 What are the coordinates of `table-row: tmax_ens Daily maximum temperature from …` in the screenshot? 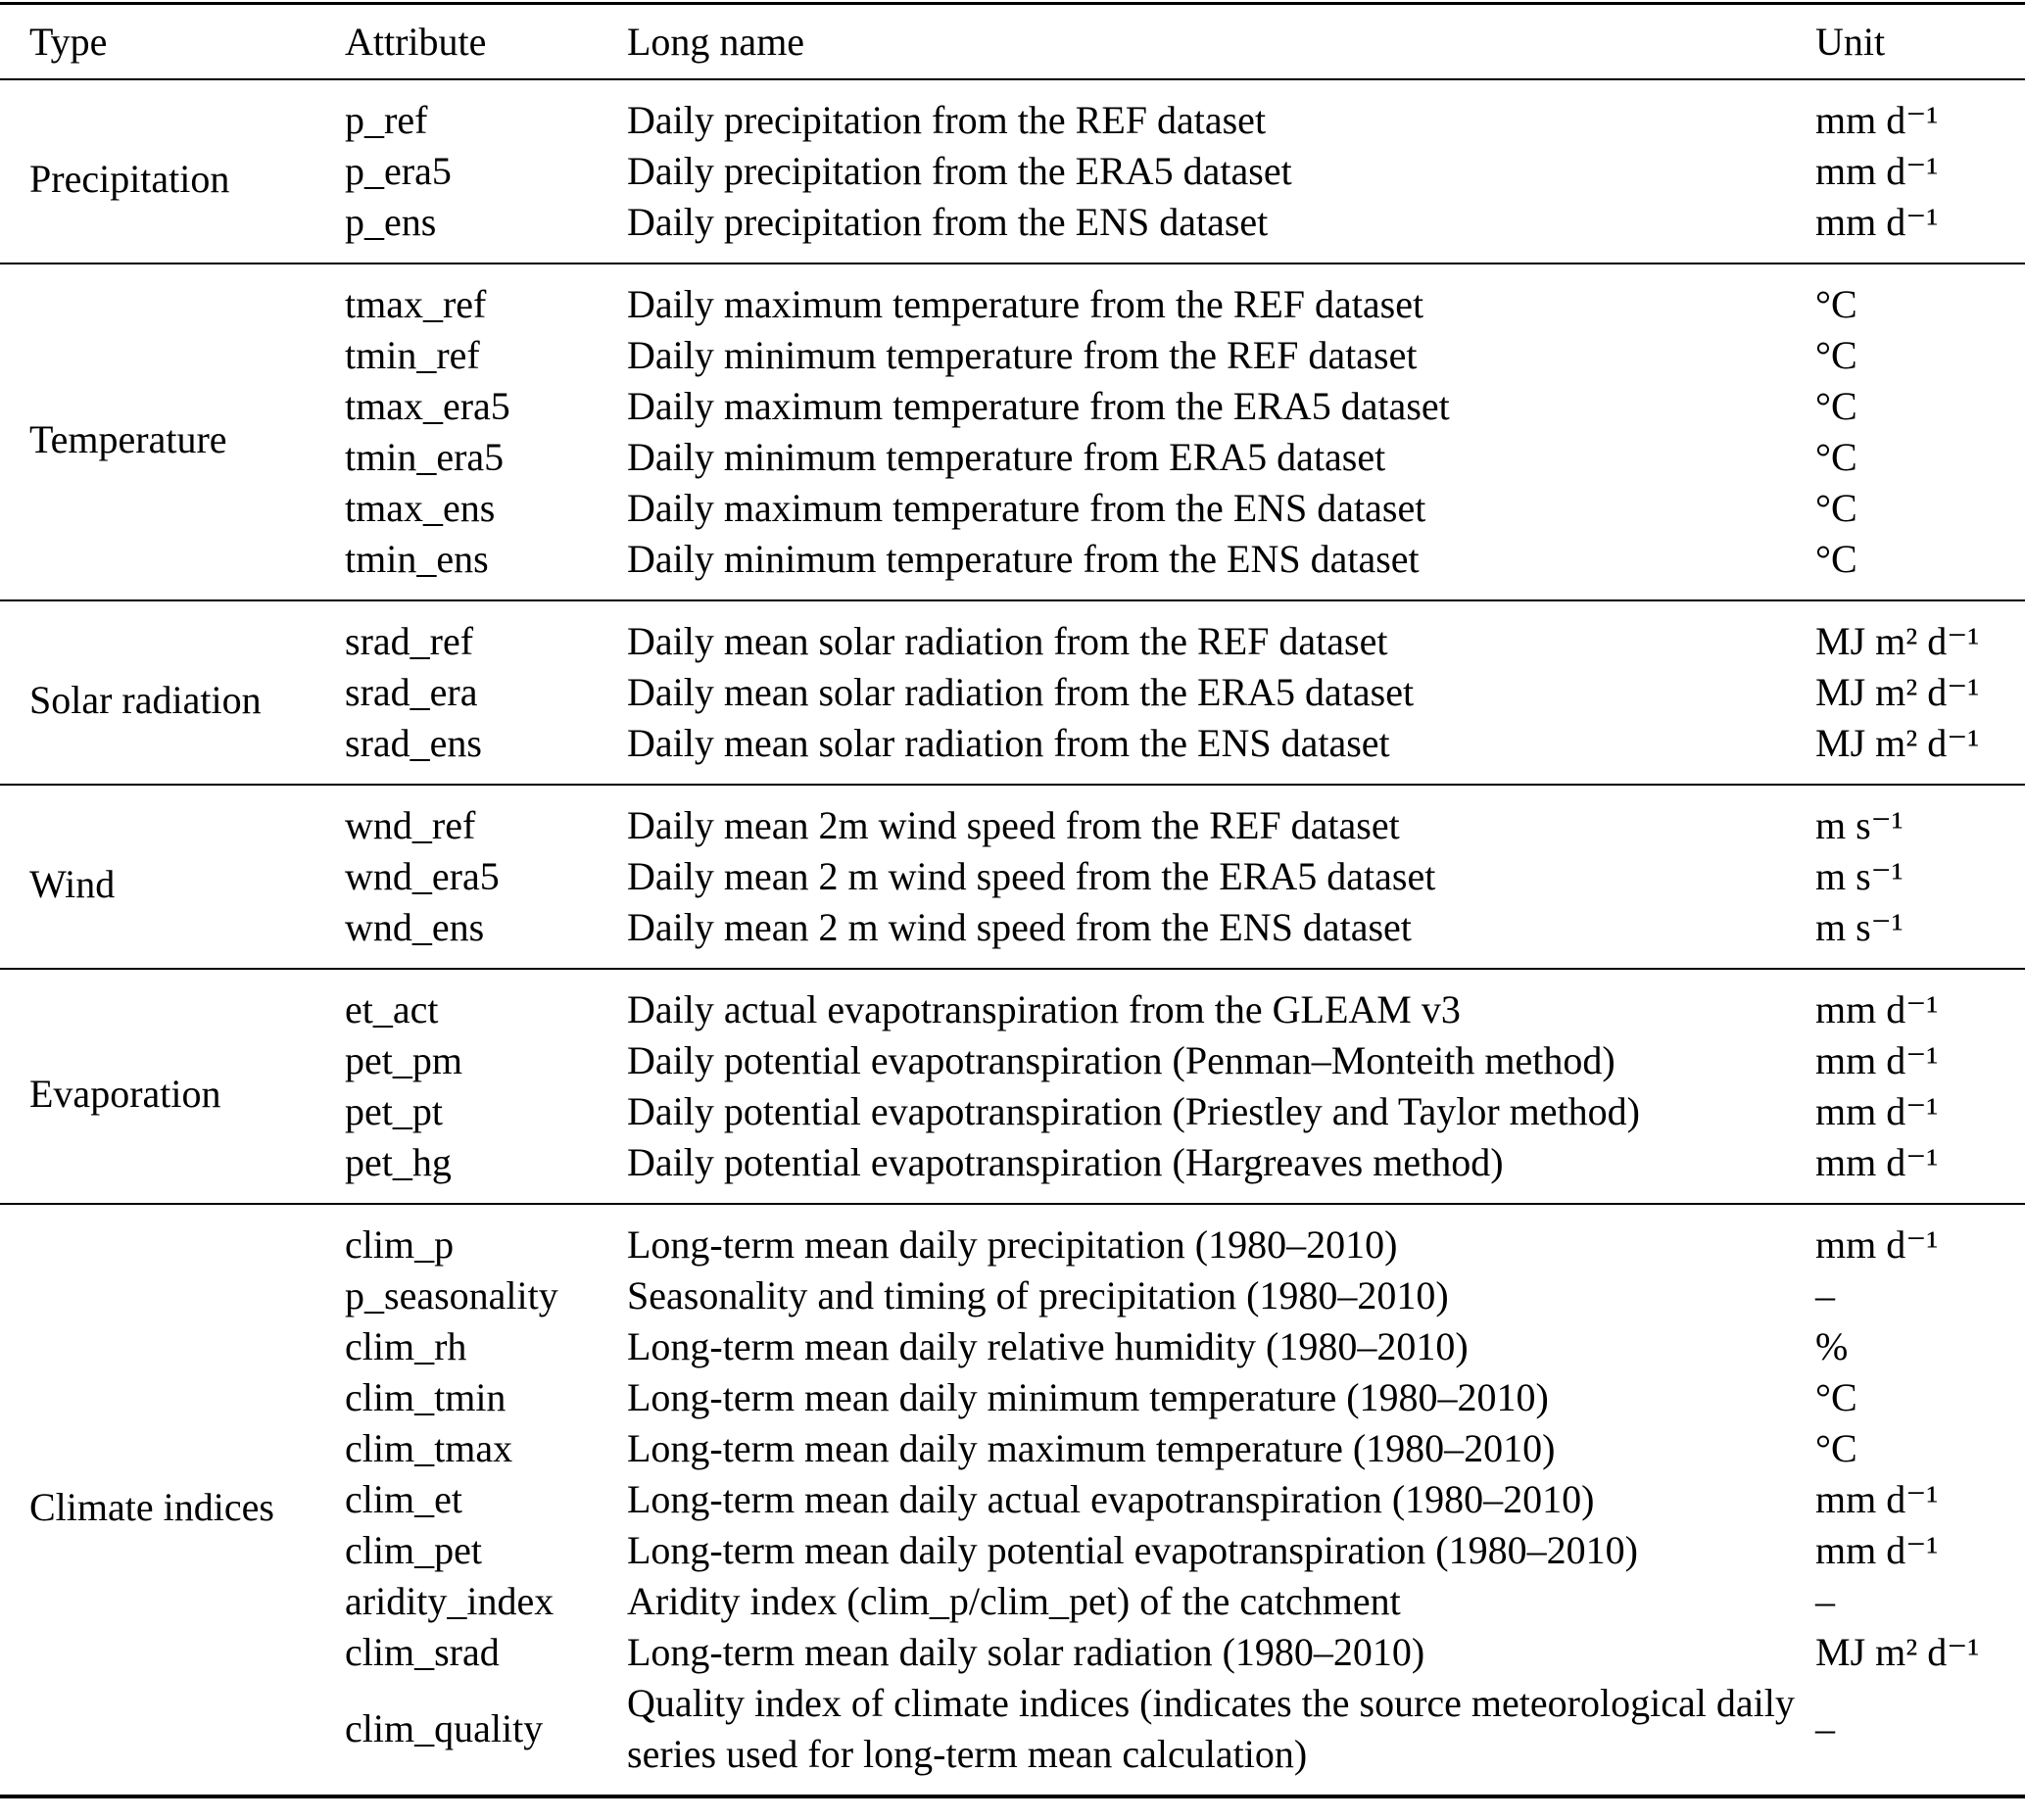 It's located at (1012, 508).